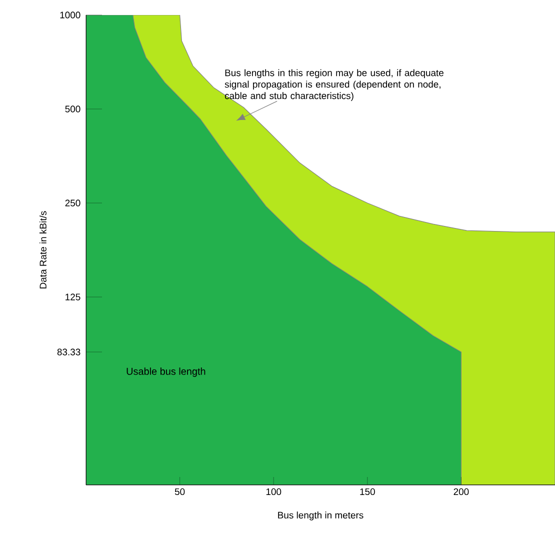 This screenshot has height=550, width=555. What do you see at coordinates (166, 372) in the screenshot?
I see `annotation: Usable bus length` at bounding box center [166, 372].